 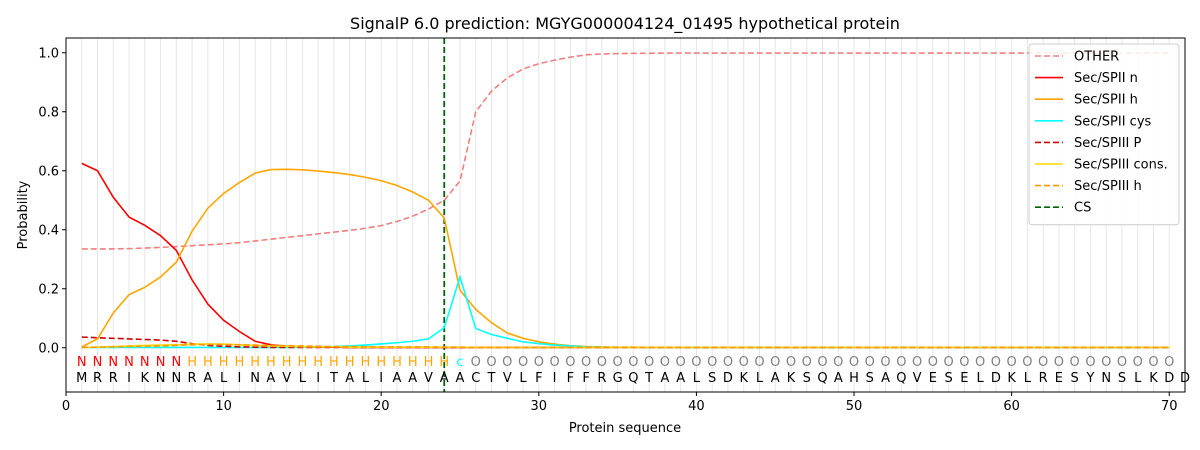 I want to click on y-tick-label: 0.6, so click(x=48, y=171).